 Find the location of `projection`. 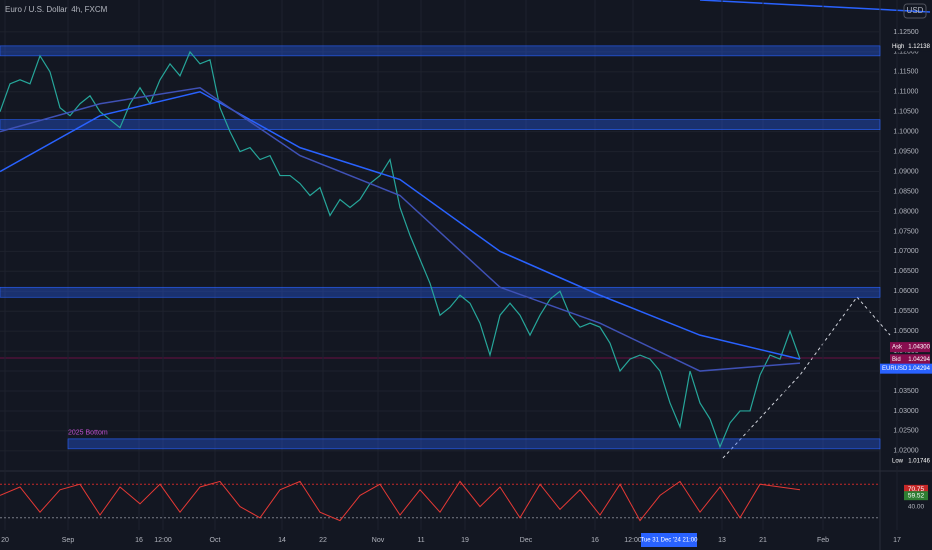

projection is located at coordinates (806, 377).